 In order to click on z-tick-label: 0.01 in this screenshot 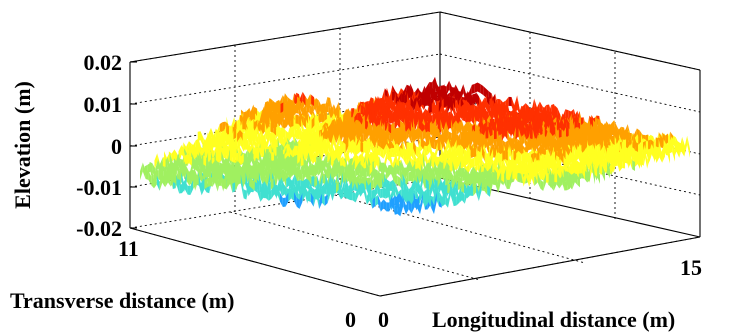, I will do `click(103, 104)`.